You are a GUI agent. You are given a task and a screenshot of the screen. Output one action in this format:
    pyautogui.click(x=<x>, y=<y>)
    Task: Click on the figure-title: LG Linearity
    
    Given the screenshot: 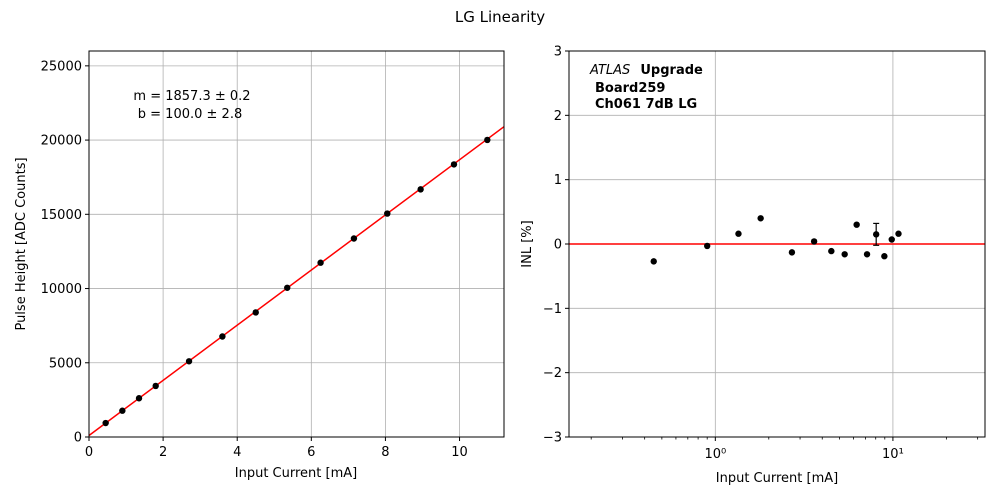 What is the action you would take?
    pyautogui.click(x=500, y=17)
    